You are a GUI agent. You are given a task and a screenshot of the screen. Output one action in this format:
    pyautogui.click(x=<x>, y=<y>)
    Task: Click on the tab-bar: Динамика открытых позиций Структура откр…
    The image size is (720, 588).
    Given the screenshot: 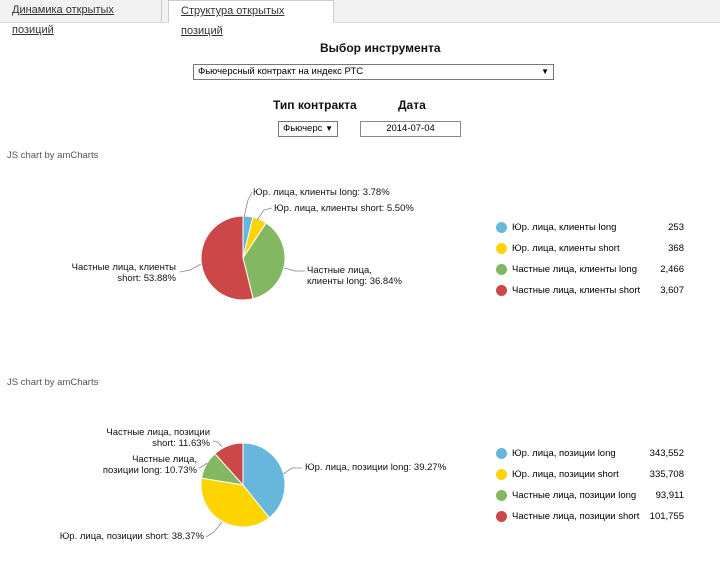 What is the action you would take?
    pyautogui.click(x=360, y=18)
    